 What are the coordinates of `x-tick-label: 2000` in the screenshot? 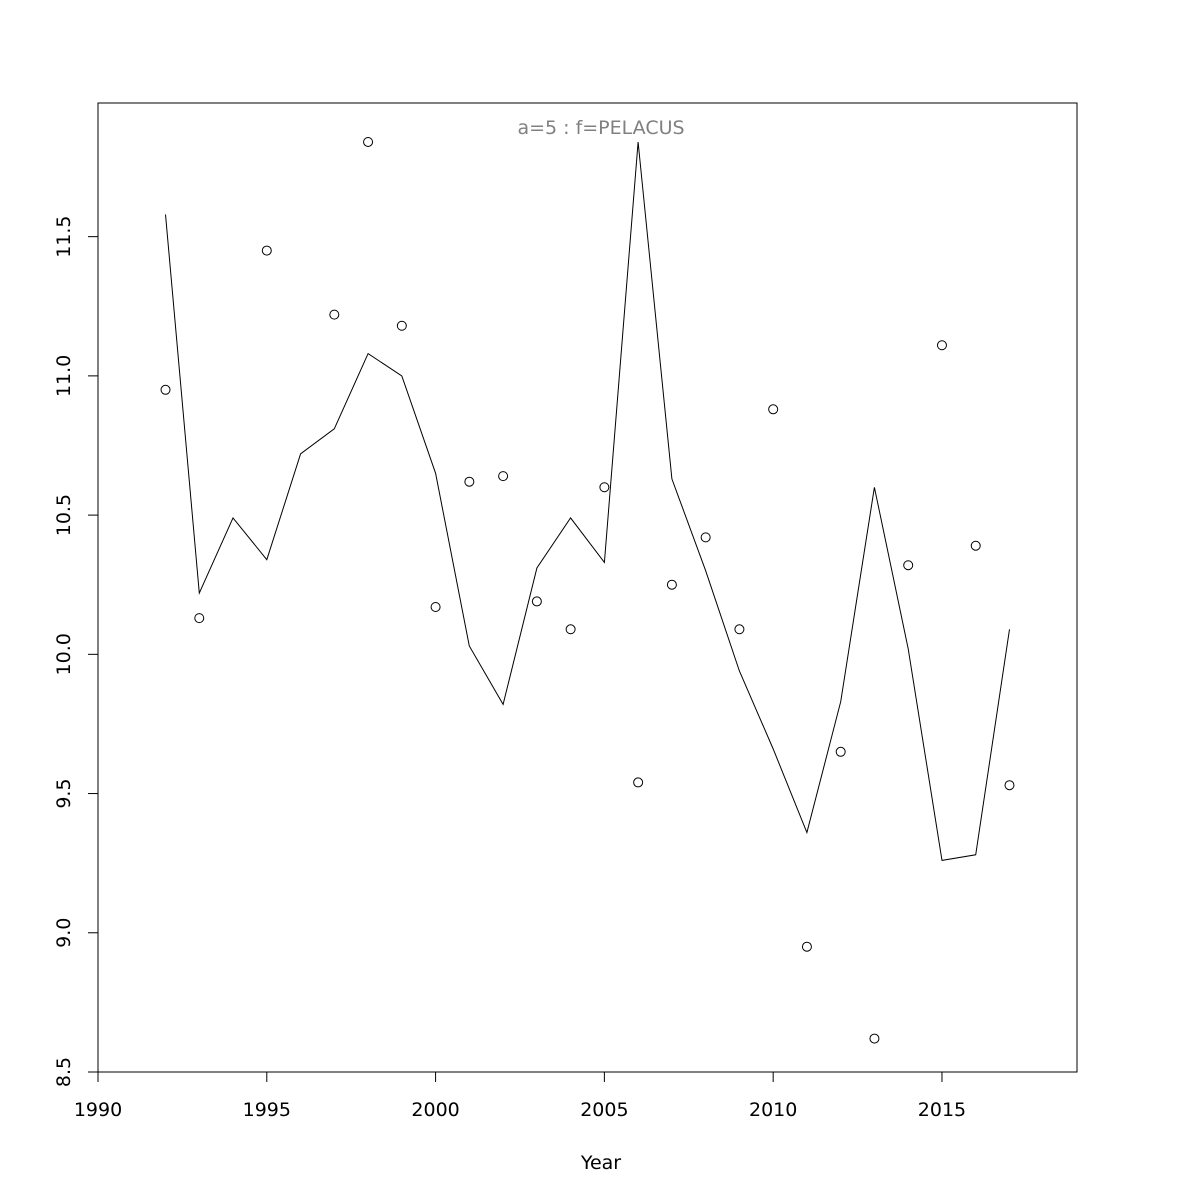 It's located at (435, 1110).